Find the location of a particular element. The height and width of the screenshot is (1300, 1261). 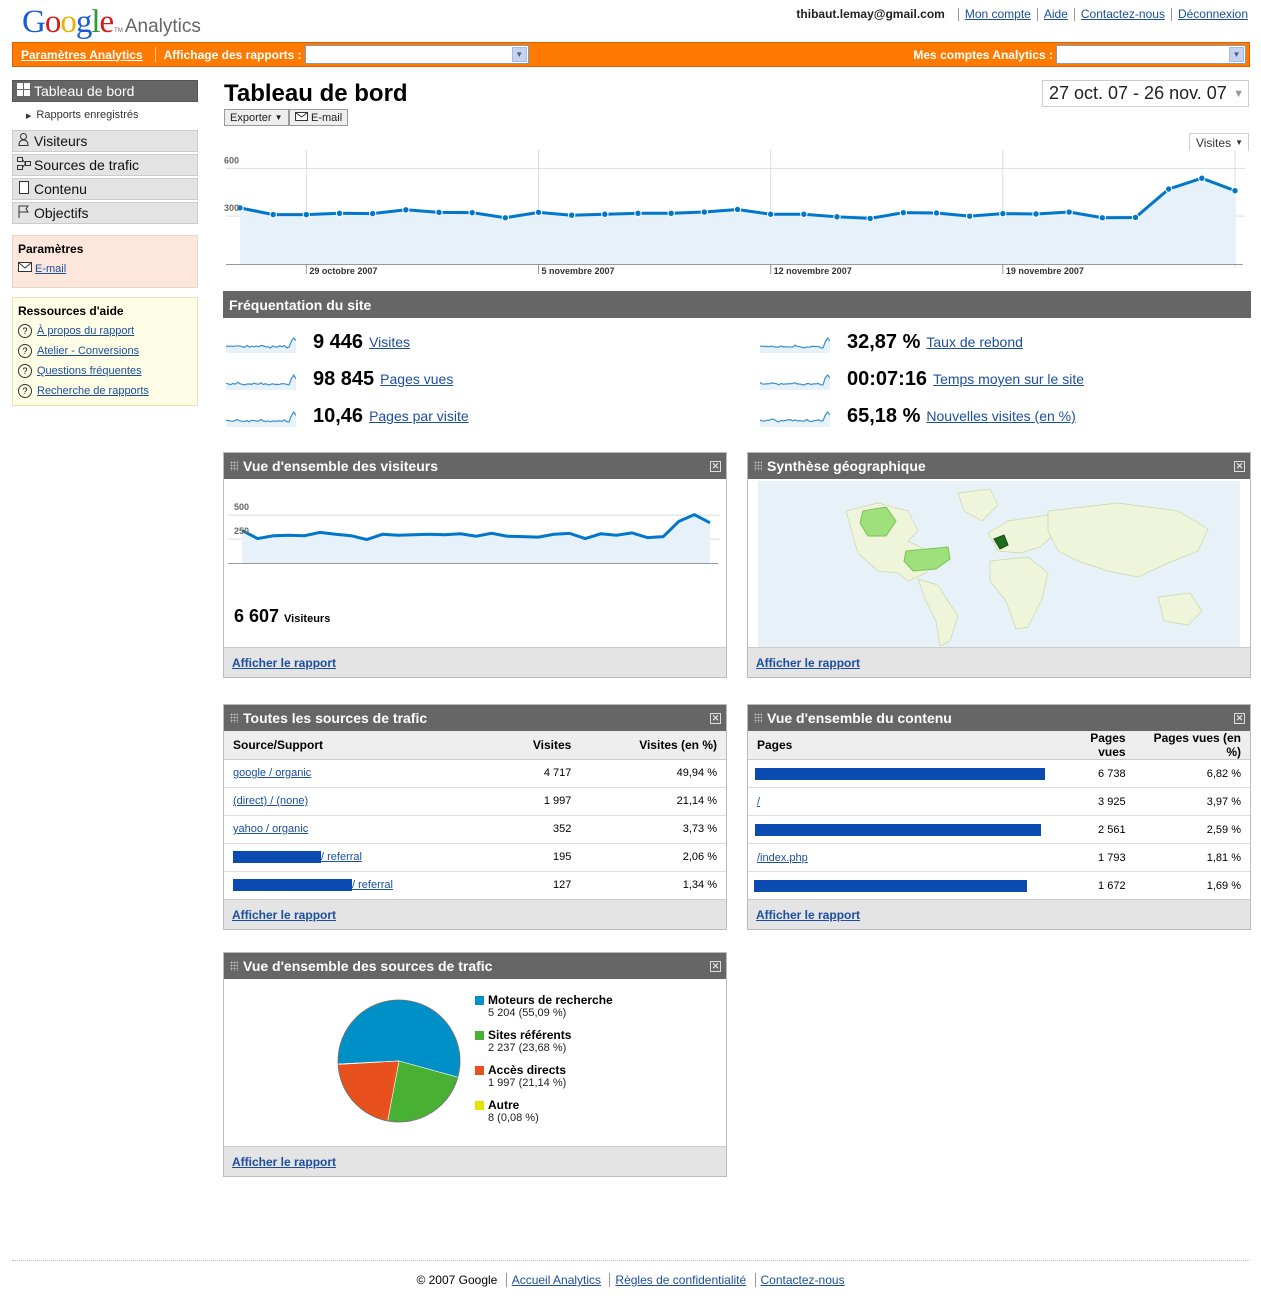

traffic-sources-pie-chart is located at coordinates (399, 1061).